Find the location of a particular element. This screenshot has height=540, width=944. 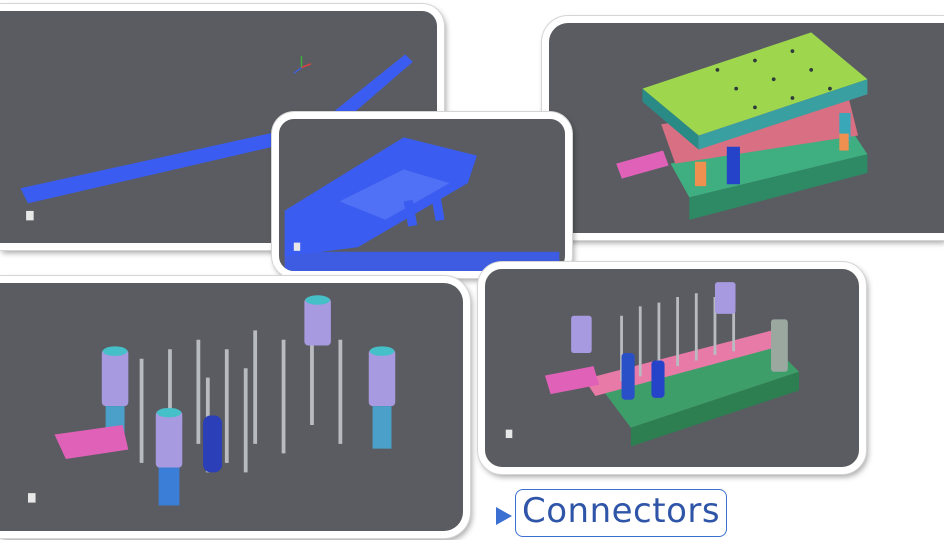

die-base-side is located at coordinates (715, 409).